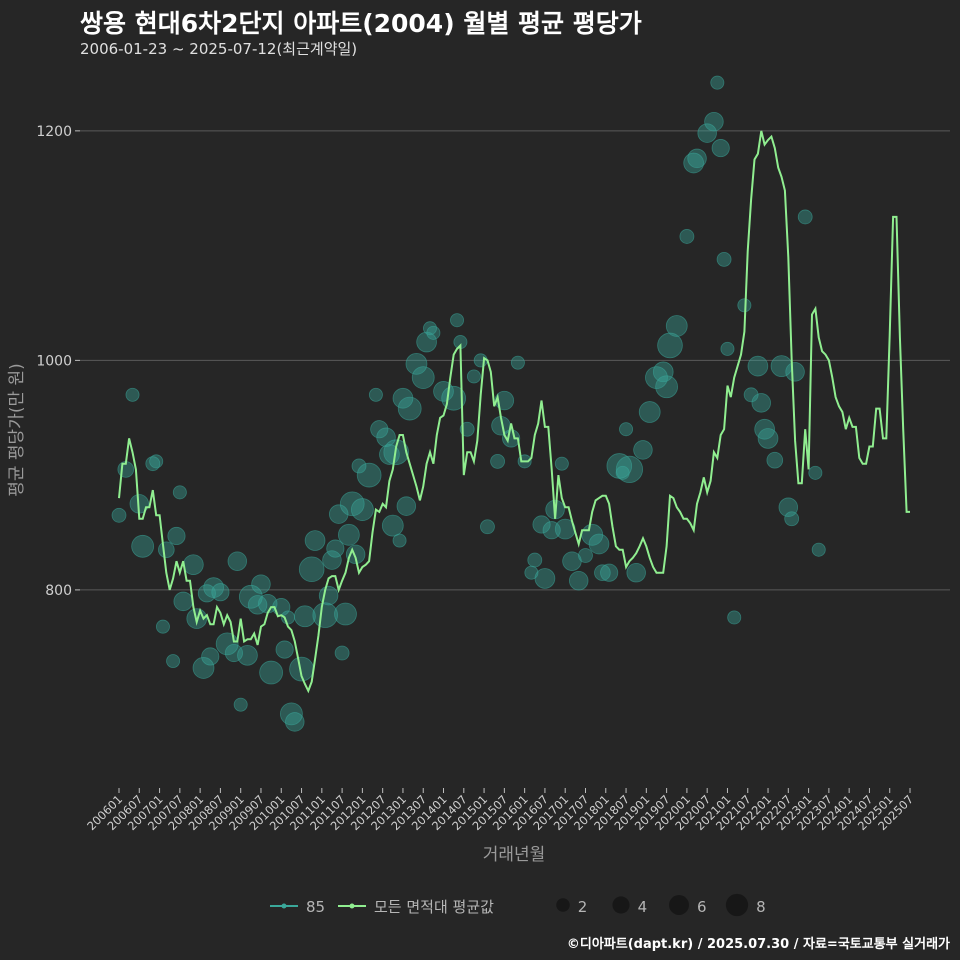 The height and width of the screenshot is (960, 960). I want to click on legend: 85 모든 면적대 평균값 2 4 6 8, so click(518, 905).